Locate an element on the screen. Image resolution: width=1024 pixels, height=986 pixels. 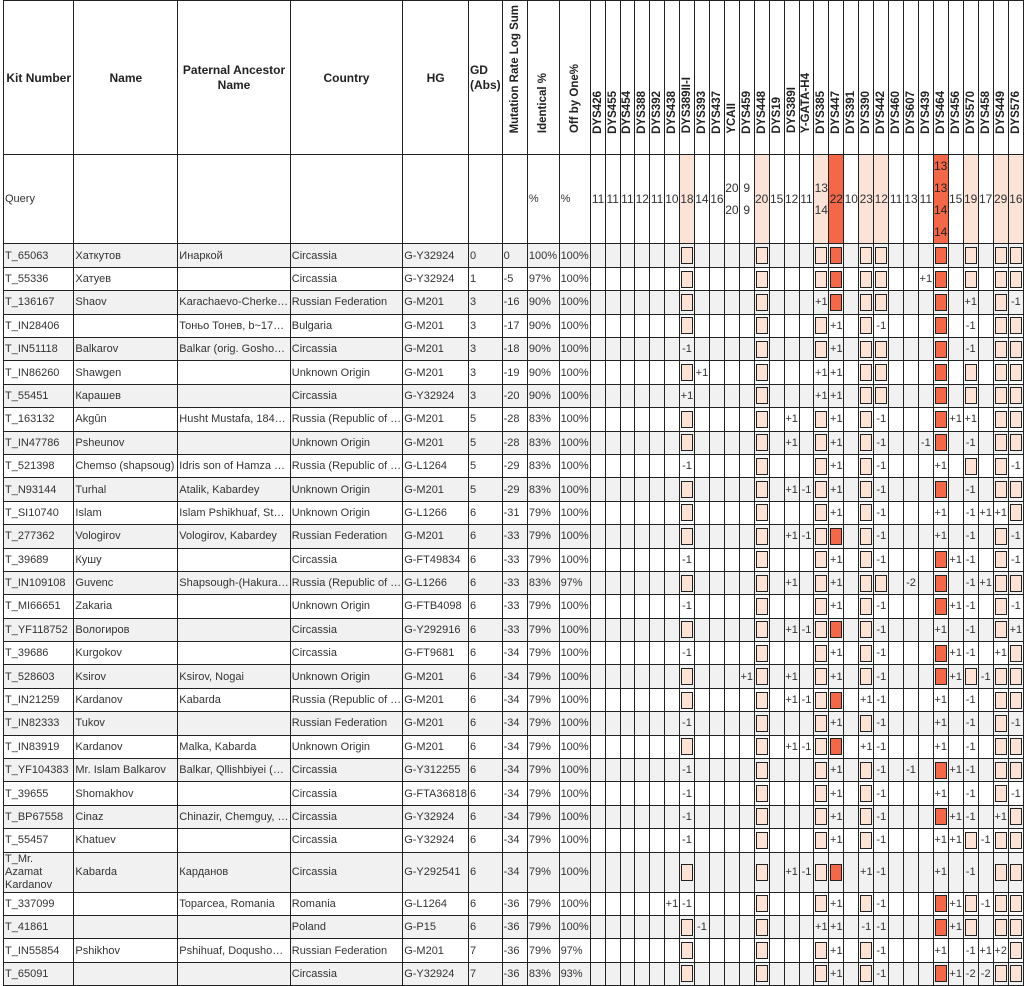
col-header-dys576: DYS576 is located at coordinates (1015, 78).